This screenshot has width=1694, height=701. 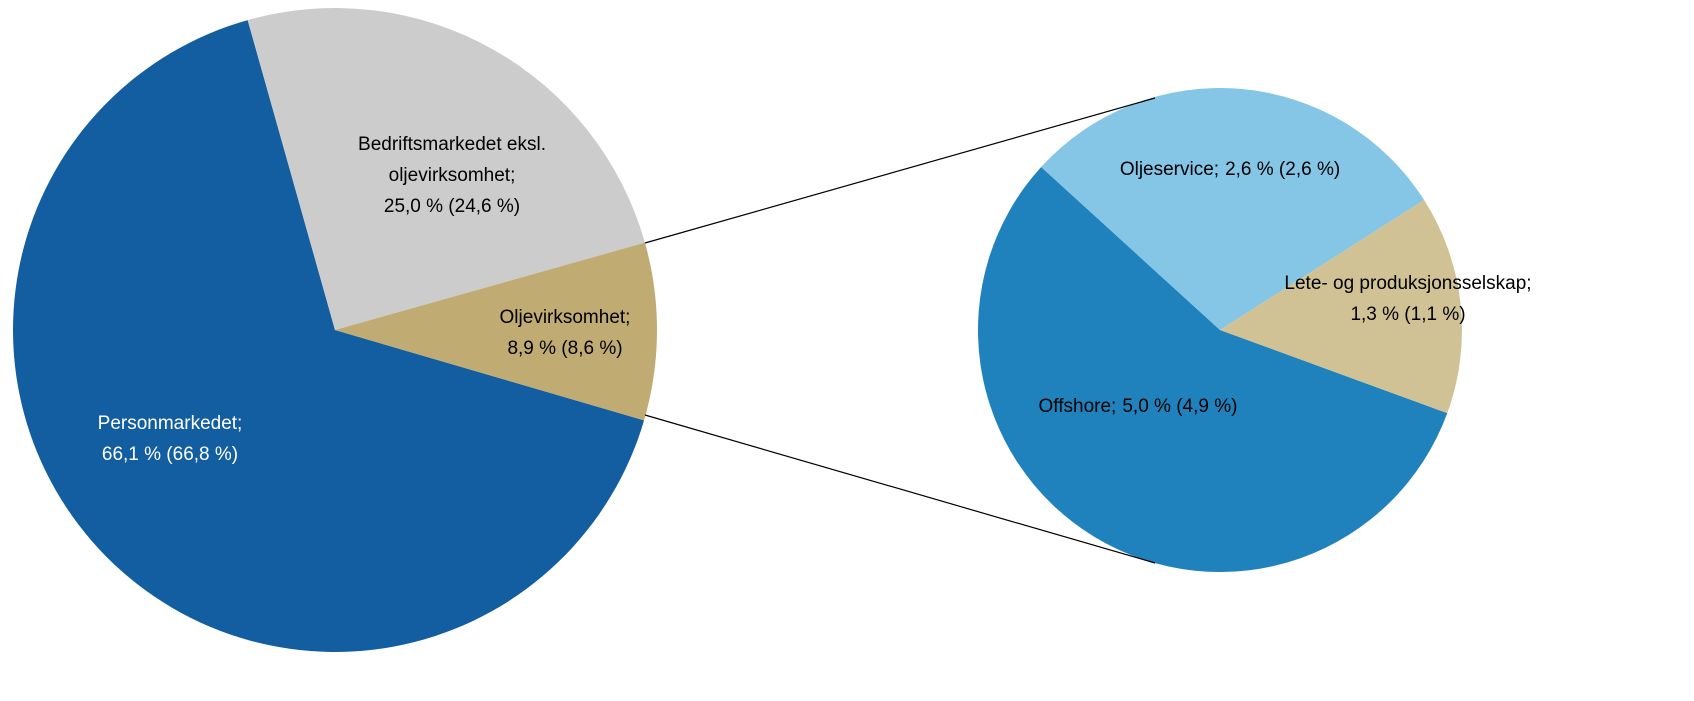 I want to click on slice-label: Oljeservice; 2,6 % (2,6 %), so click(x=1230, y=169).